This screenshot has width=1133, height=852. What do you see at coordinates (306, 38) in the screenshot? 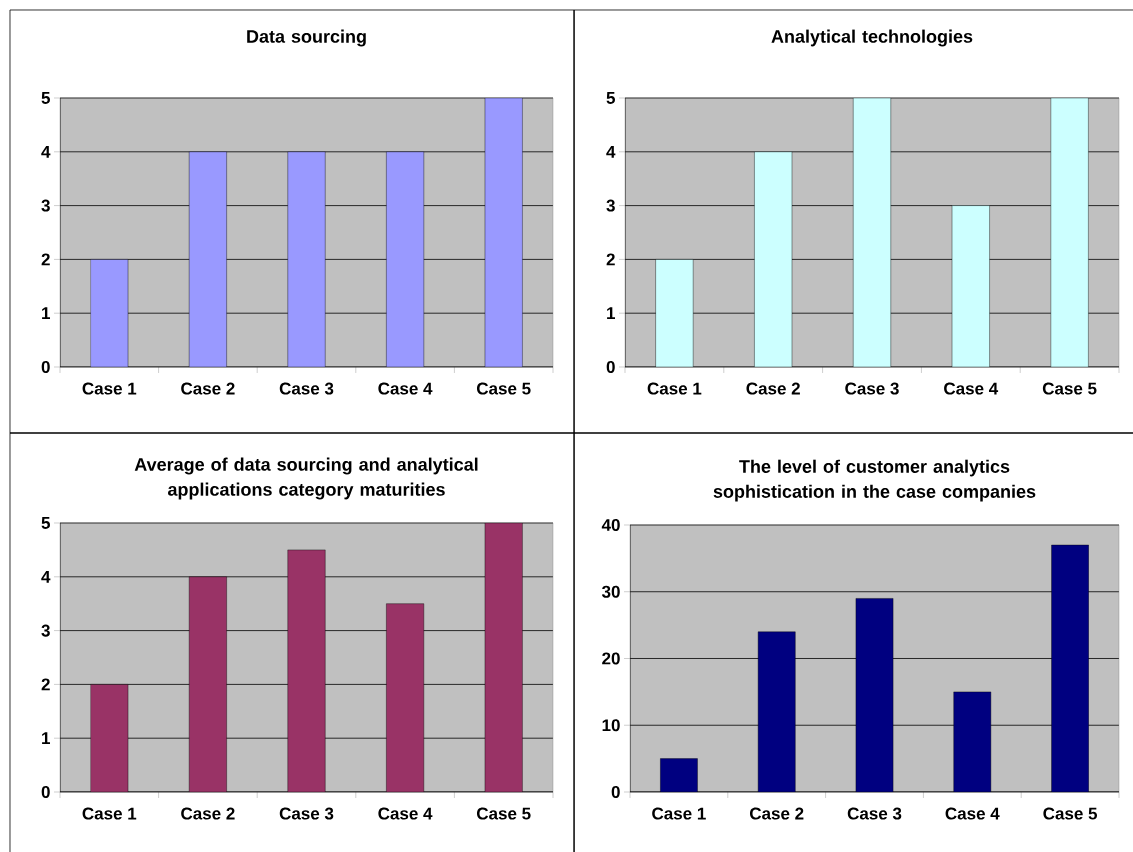
I see `chart-title: Data sourcing` at bounding box center [306, 38].